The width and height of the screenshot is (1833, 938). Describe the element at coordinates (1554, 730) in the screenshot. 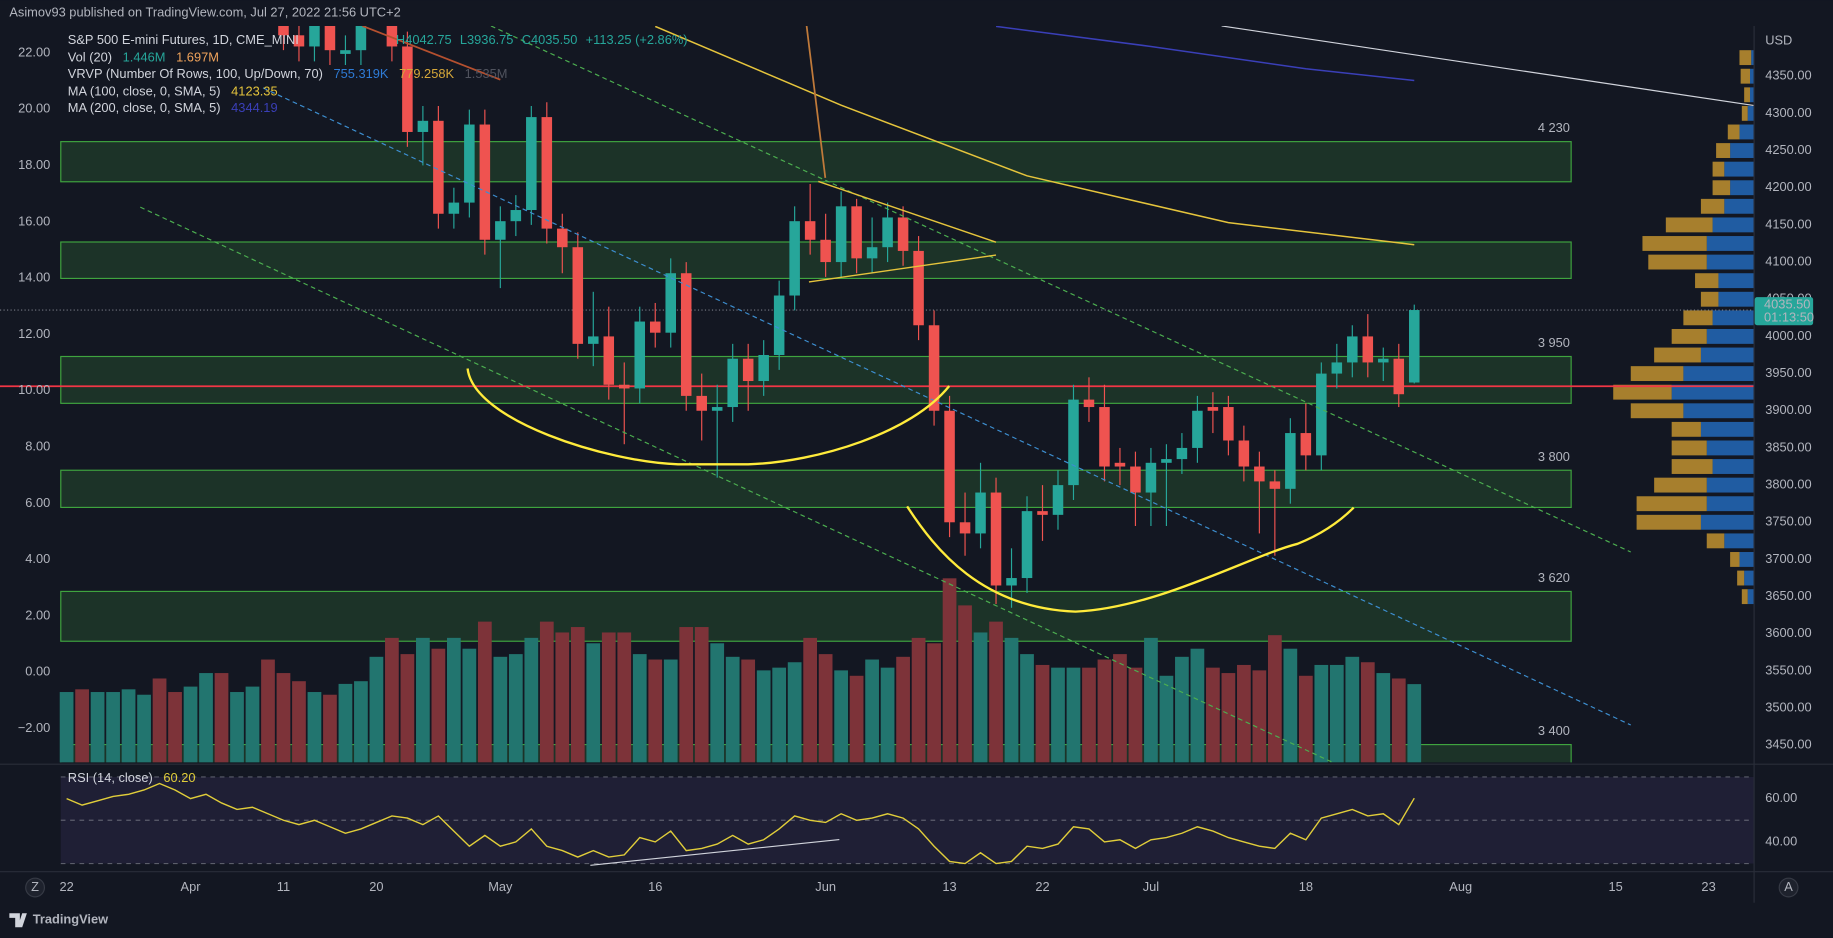

I see `zone-label: 3 400` at that location.